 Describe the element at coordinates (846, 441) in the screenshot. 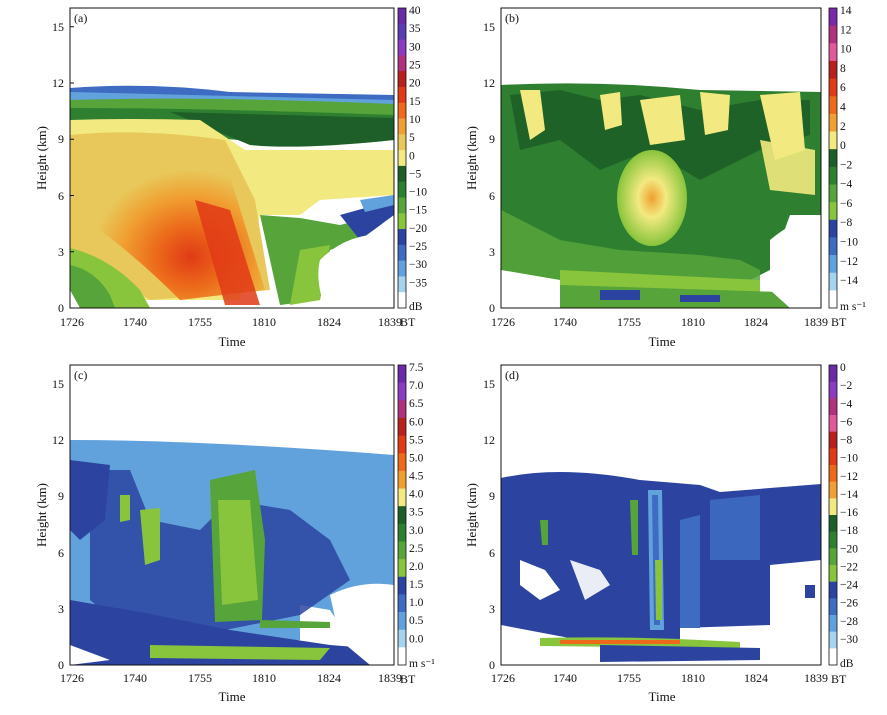

I see `colorbar-tick-label: −8` at that location.